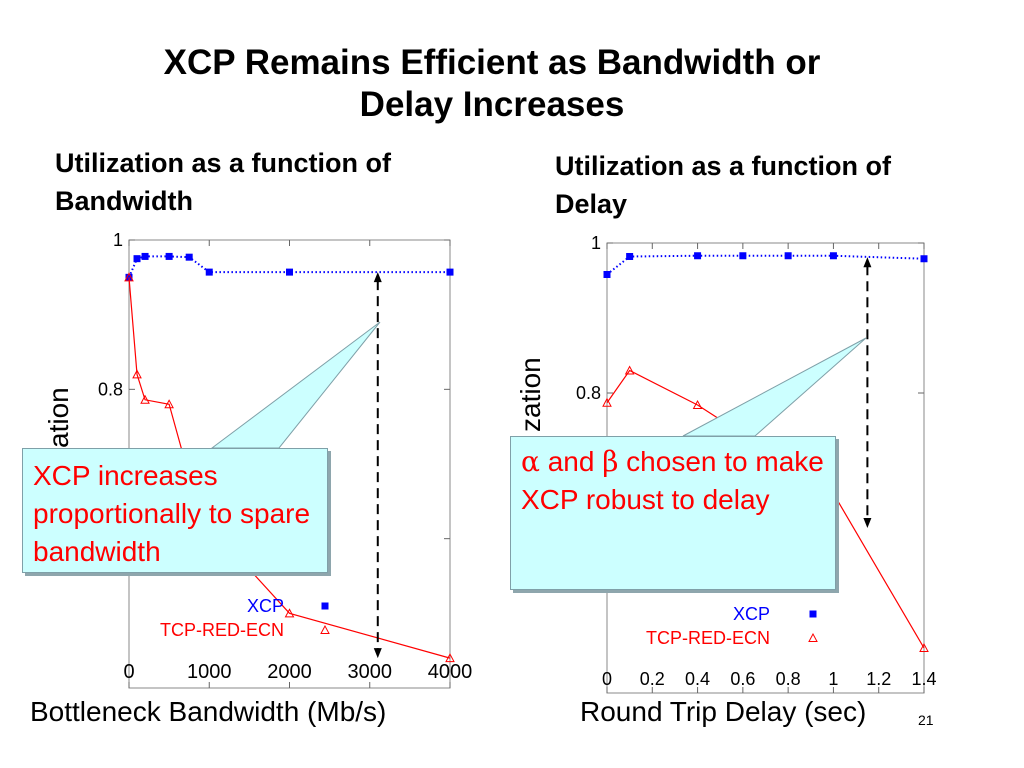 The image size is (1024, 768). I want to click on x-tick-label-1000: 1000, so click(209, 672).